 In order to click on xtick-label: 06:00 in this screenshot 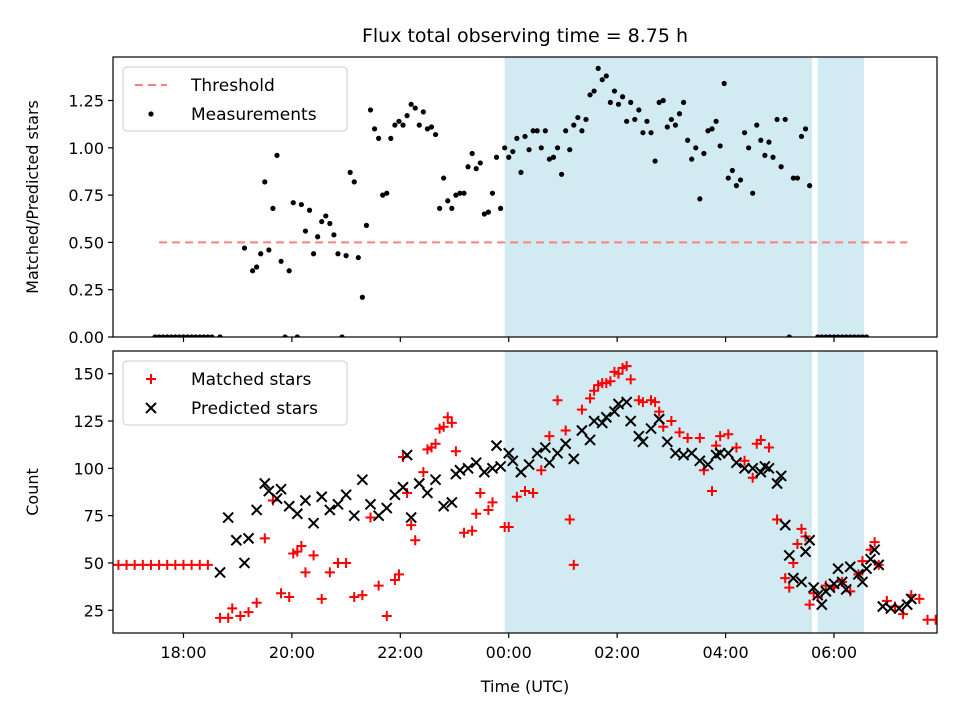, I will do `click(834, 652)`.